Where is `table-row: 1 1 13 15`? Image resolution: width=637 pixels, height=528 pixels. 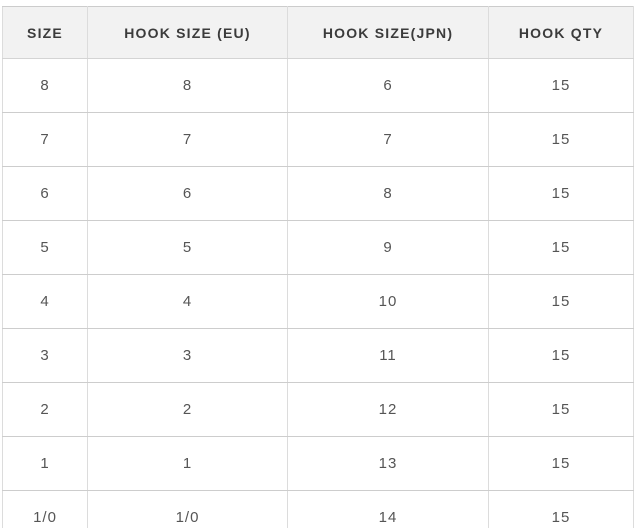 table-row: 1 1 13 15 is located at coordinates (318, 463).